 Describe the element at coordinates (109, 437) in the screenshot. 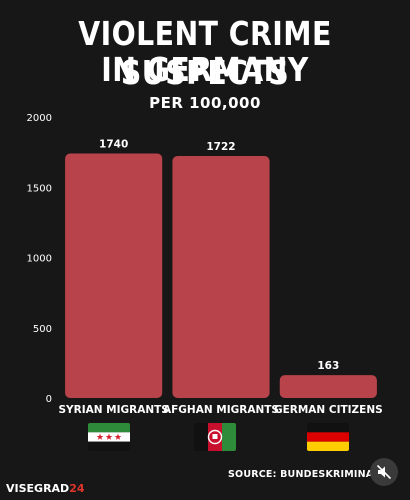

I see `syria-flag-icon` at that location.